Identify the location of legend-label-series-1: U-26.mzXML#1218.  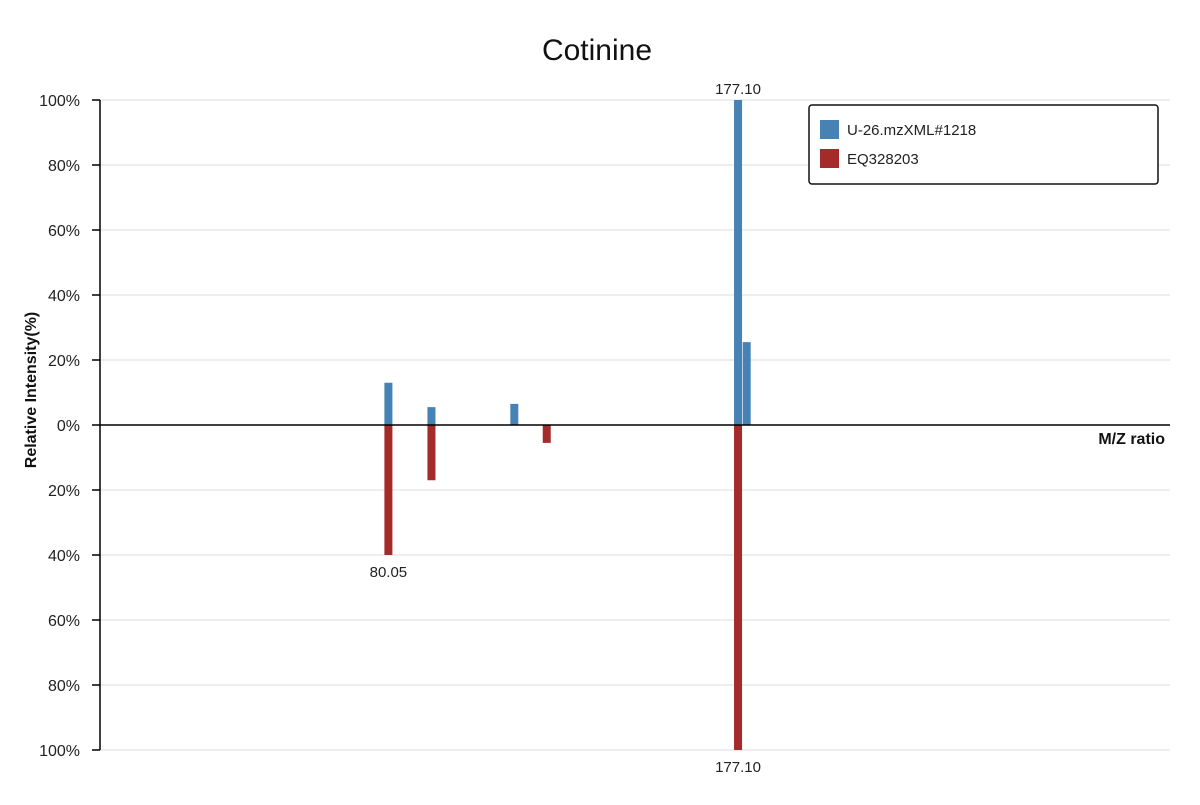
(911, 130).